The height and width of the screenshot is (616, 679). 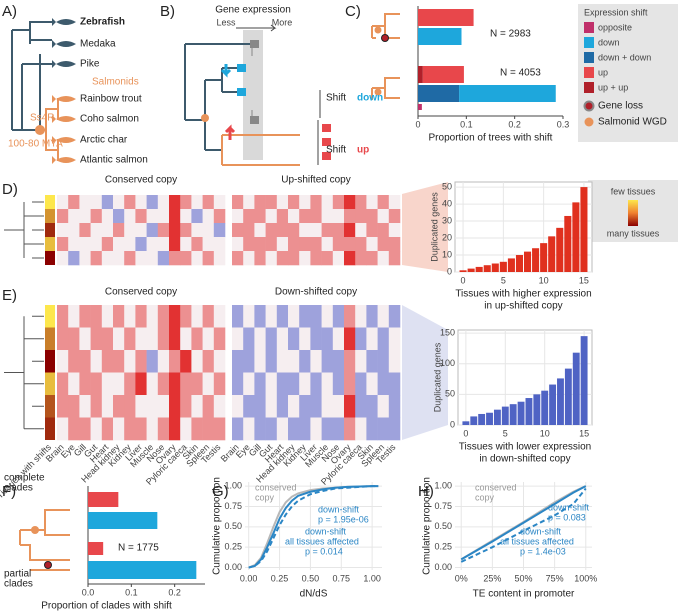 I want to click on line, so click(x=313, y=527).